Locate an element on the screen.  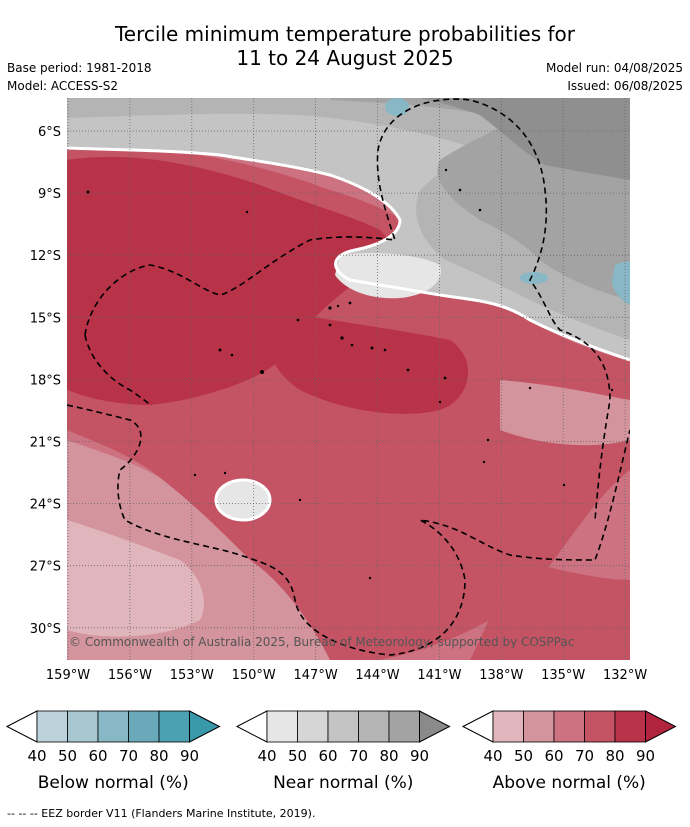
above-normal-region-southeast is located at coordinates (550, 610).